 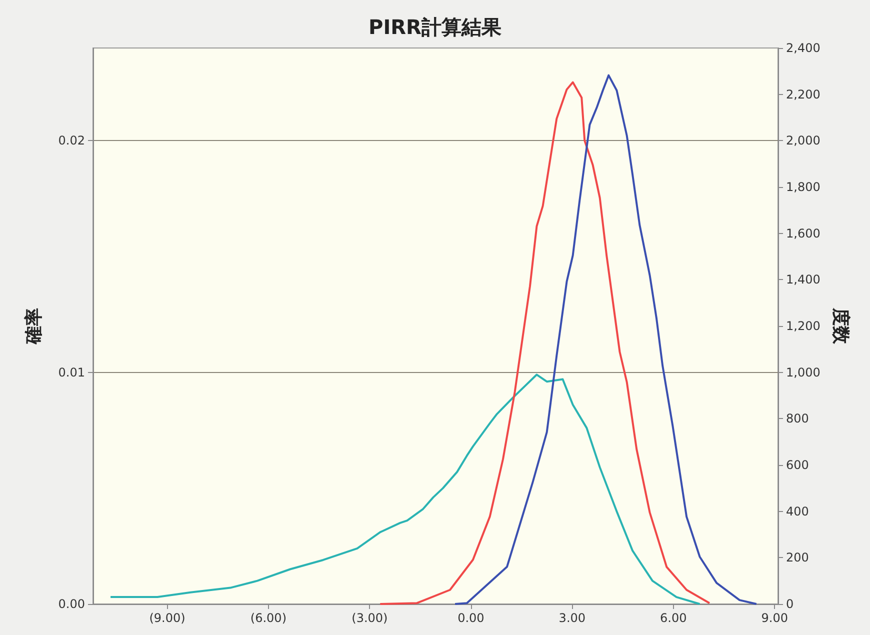 I want to click on y2-tick-label: 2,400, so click(x=803, y=48).